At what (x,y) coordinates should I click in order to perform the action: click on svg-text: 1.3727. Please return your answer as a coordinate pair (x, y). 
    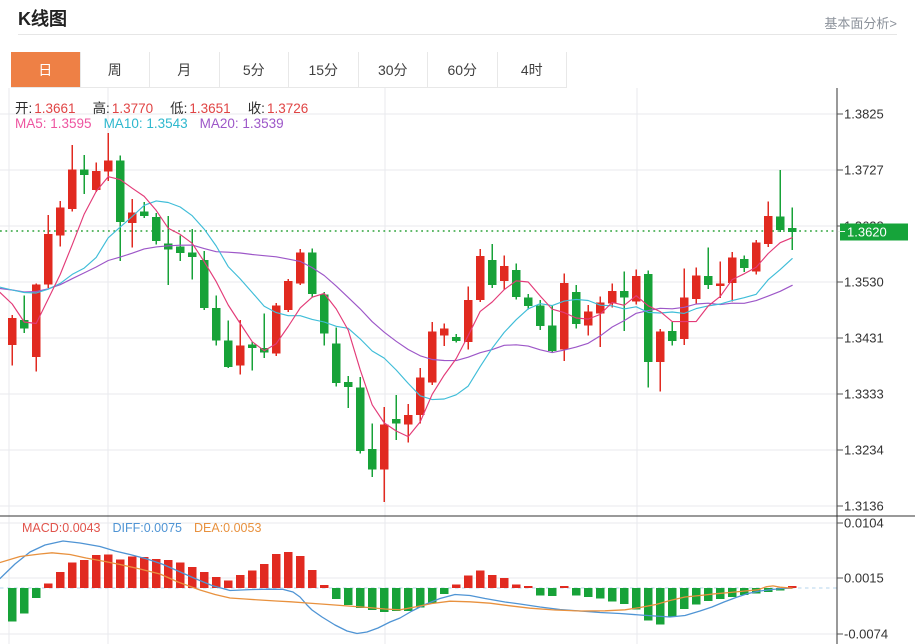
    Looking at the image, I should click on (864, 170).